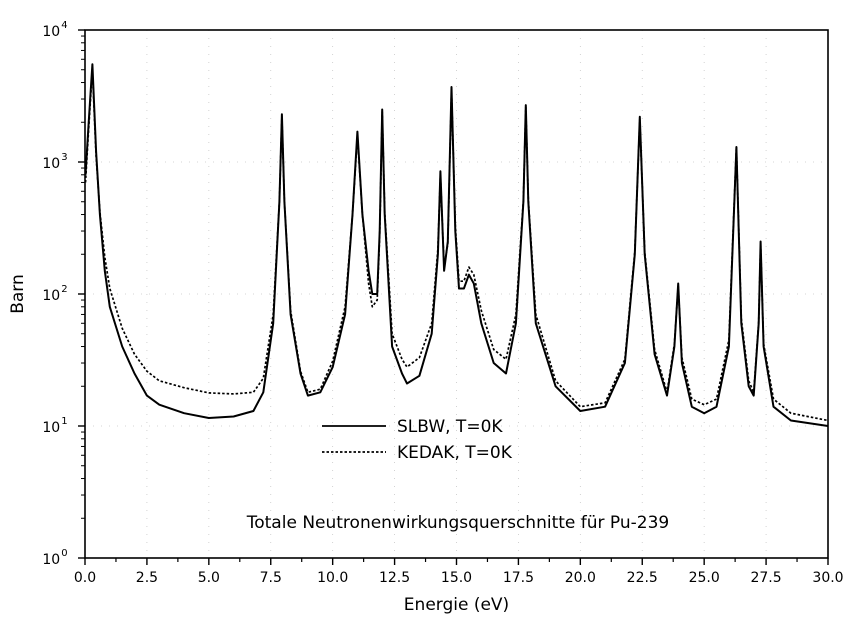  What do you see at coordinates (64, 421) in the screenshot?
I see `y-tick-exponent: 1` at bounding box center [64, 421].